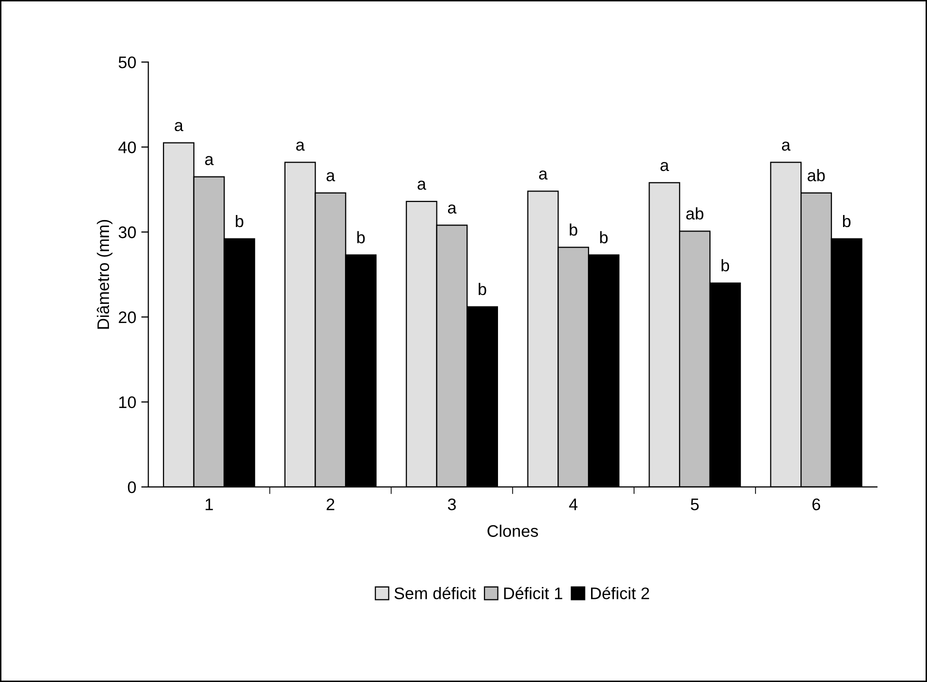 This screenshot has width=927, height=682. What do you see at coordinates (127, 317) in the screenshot?
I see `y-tick-label: 20` at bounding box center [127, 317].